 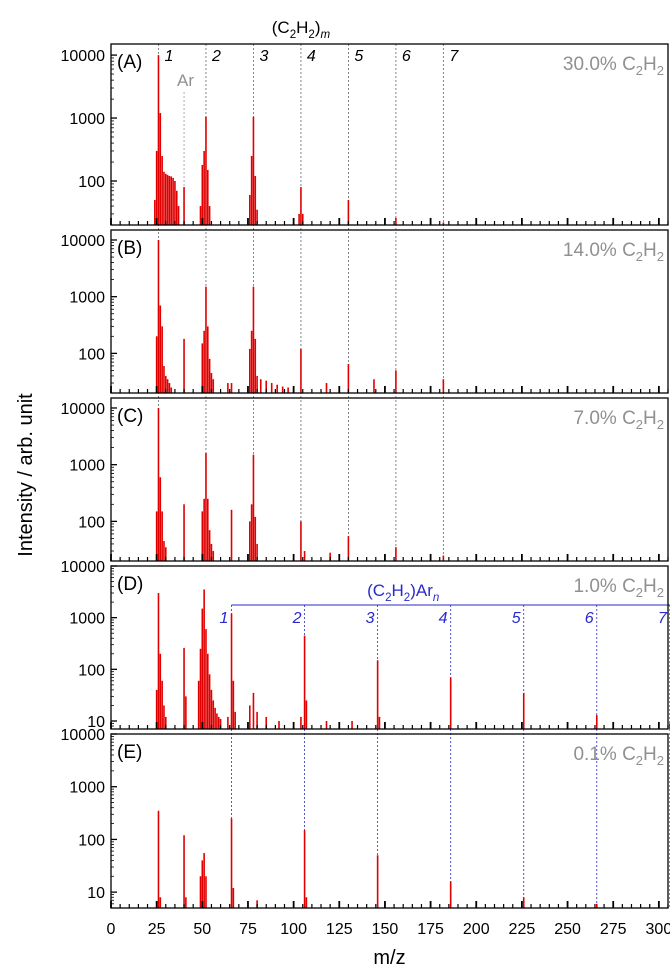 What do you see at coordinates (297, 618) in the screenshot?
I see `bottom-series-index: 2` at bounding box center [297, 618].